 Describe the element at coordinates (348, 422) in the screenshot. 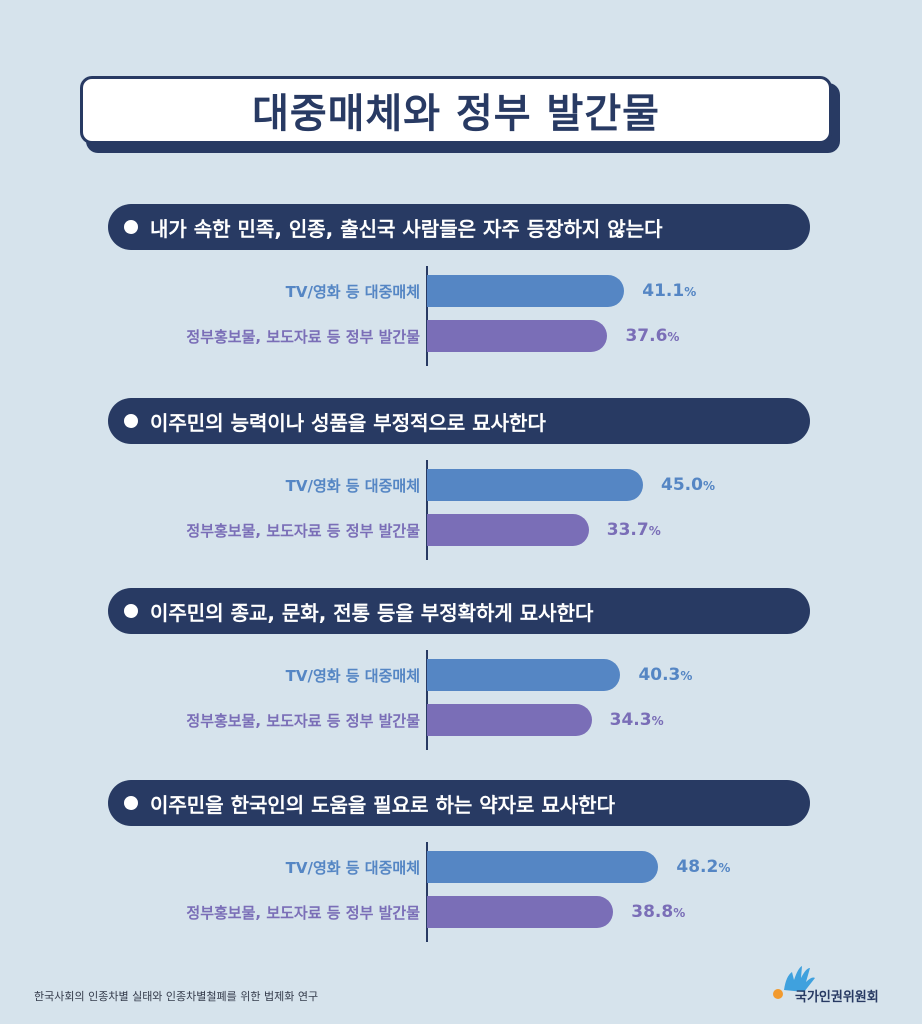

I see `chart-title: 이주민의 능력이나 성품을 부정적으로 묘사한다` at that location.